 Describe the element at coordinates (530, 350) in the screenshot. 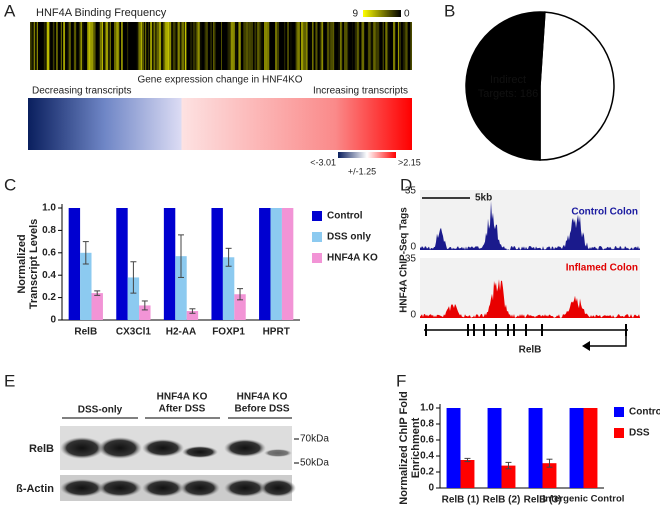

I see `gene-label: RelB` at that location.